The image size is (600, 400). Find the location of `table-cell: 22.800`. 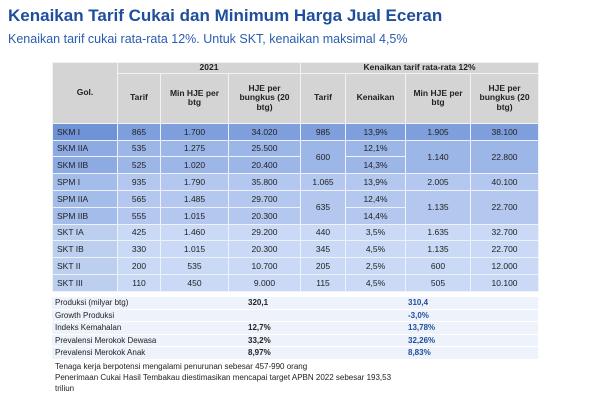

table-cell: 22.800 is located at coordinates (505, 157).